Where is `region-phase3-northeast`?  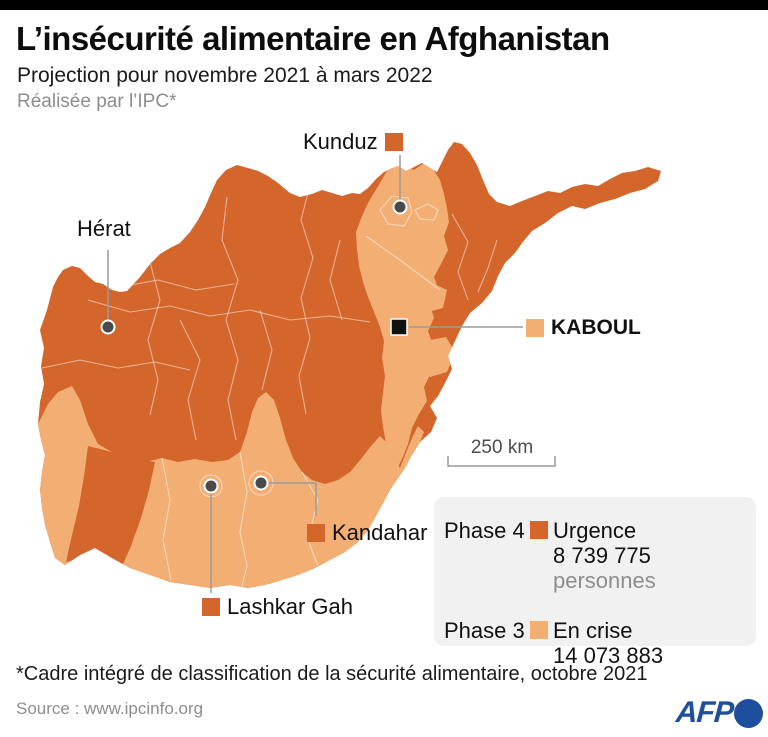 region-phase3-northeast is located at coordinates (402, 317).